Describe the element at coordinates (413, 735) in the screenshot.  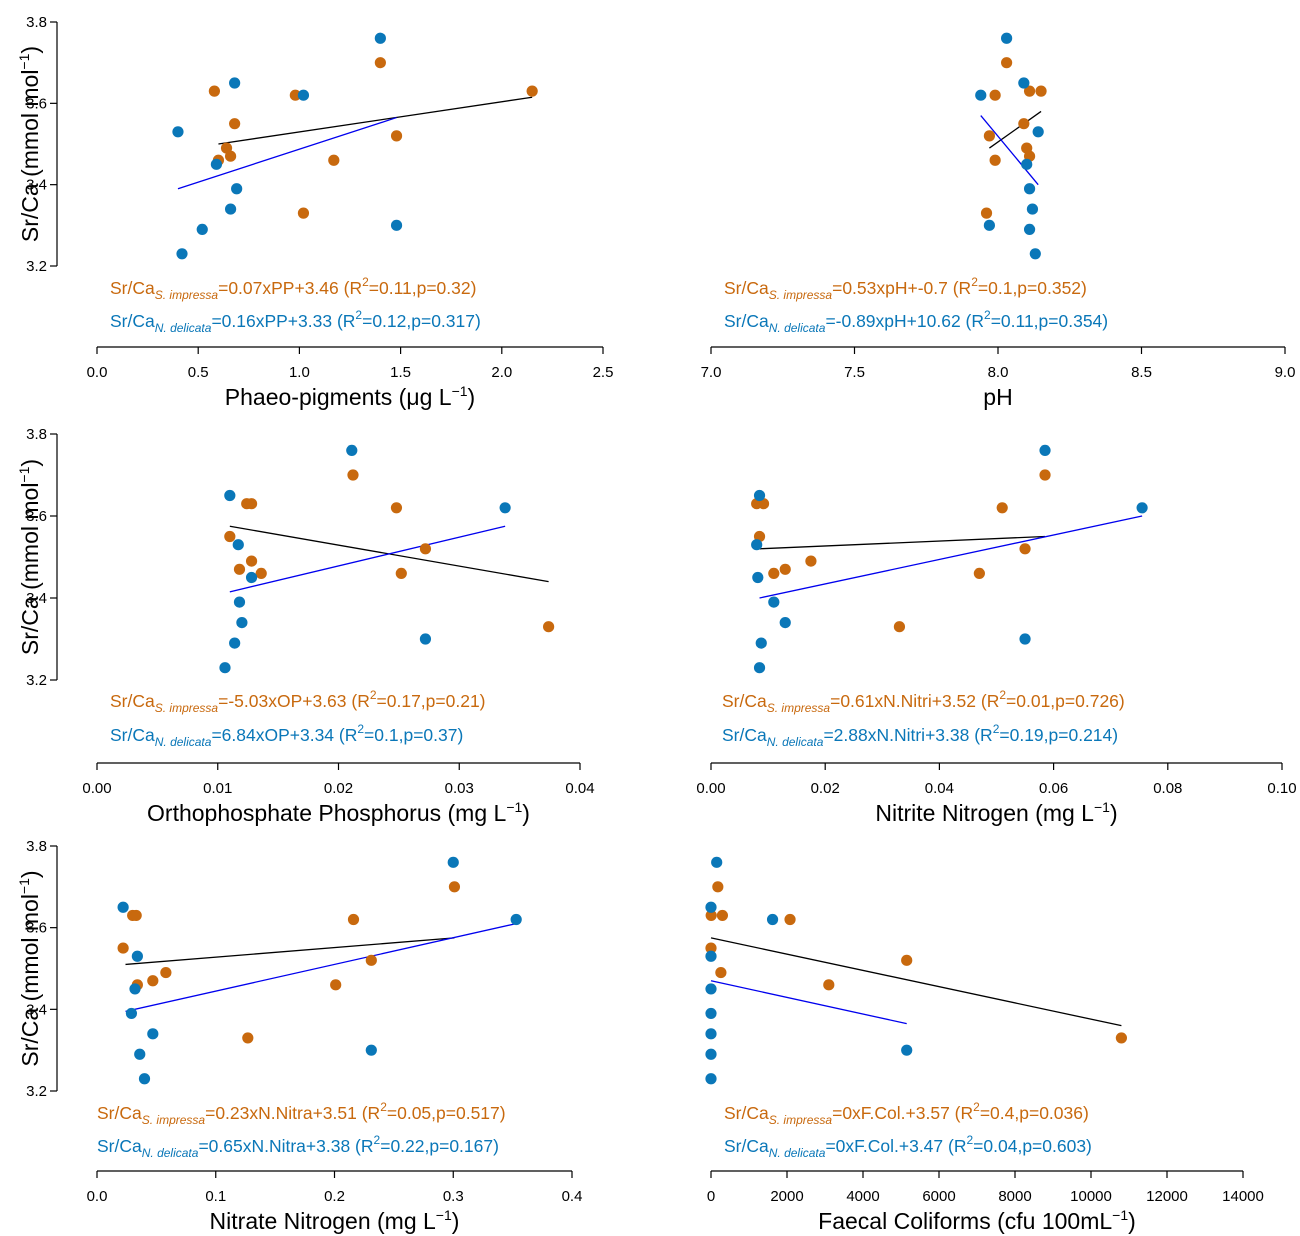
I see `equation-stats: =0.1,p=0.37)` at that location.